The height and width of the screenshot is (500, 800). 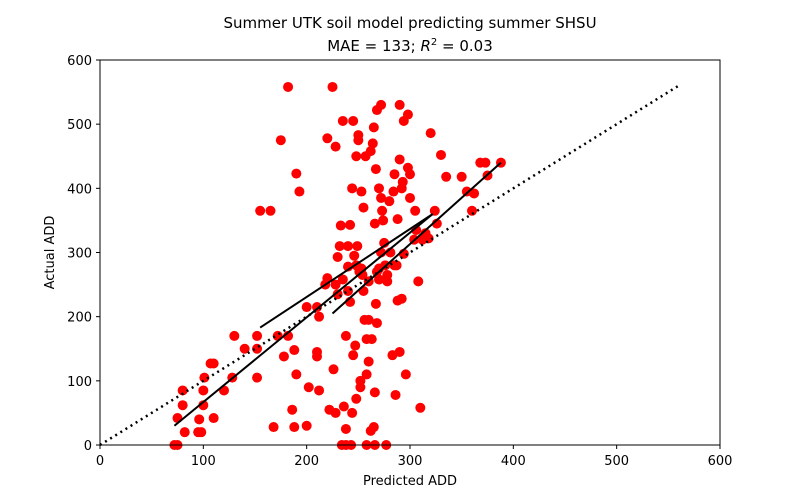 What do you see at coordinates (203, 461) in the screenshot?
I see `x-tick-label: 100` at bounding box center [203, 461].